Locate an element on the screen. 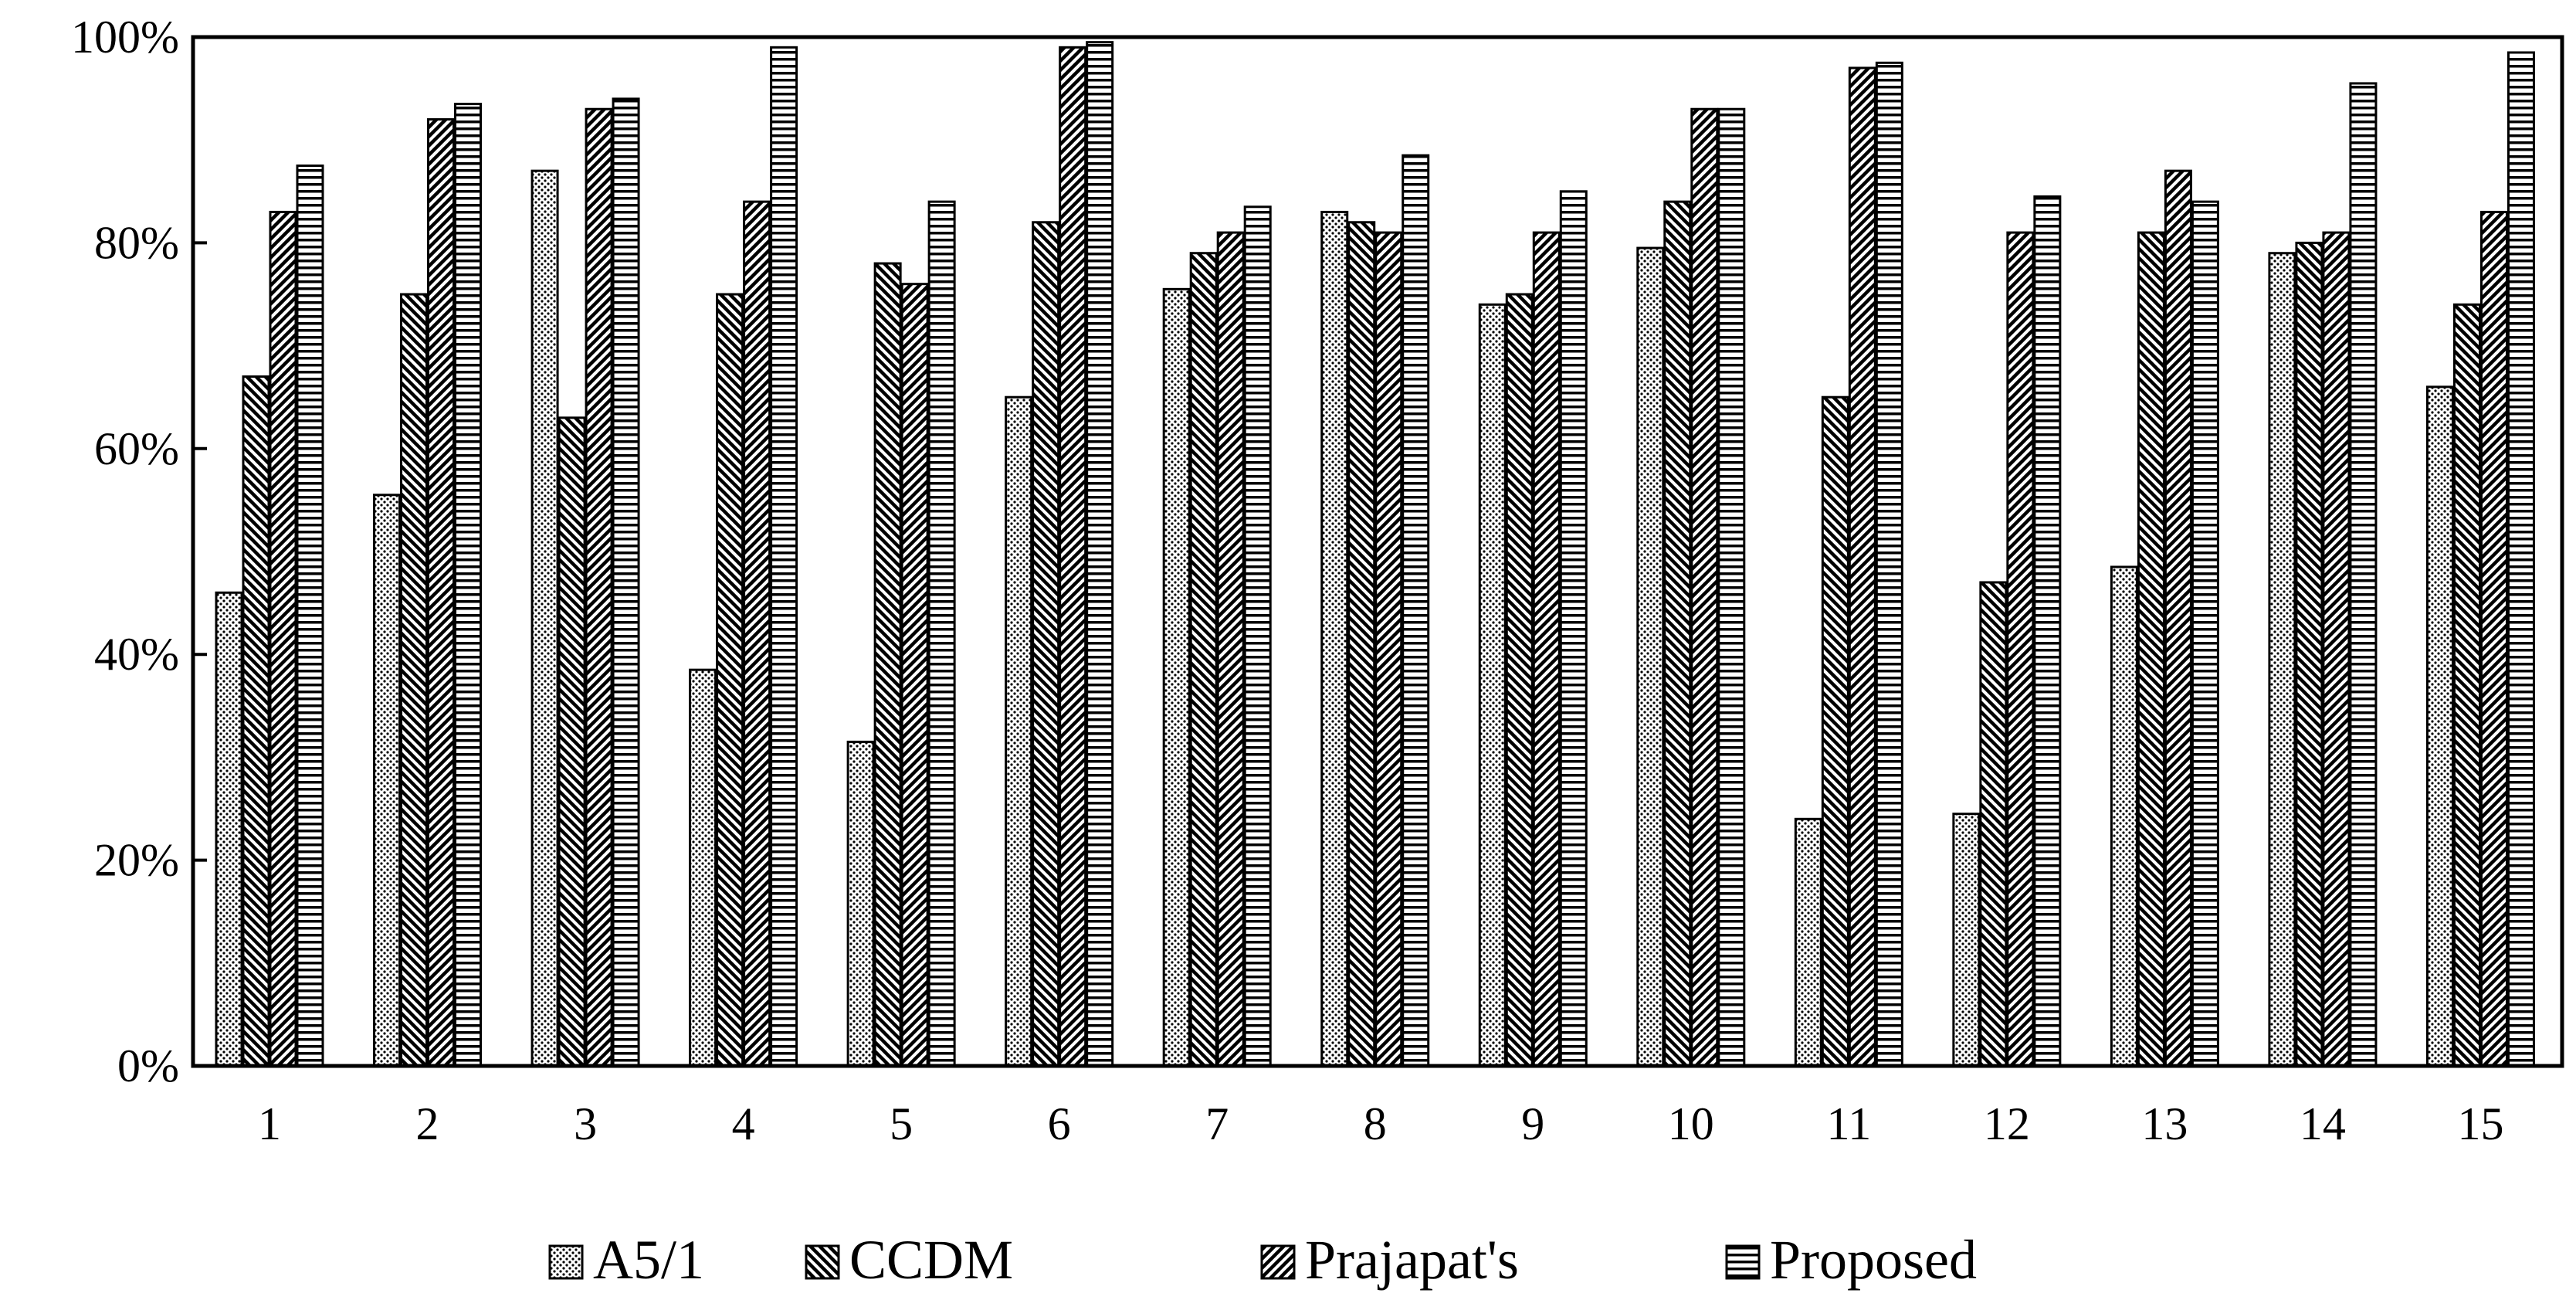 The height and width of the screenshot is (1310, 2576). x-tick-label: 14 is located at coordinates (2323, 1123).